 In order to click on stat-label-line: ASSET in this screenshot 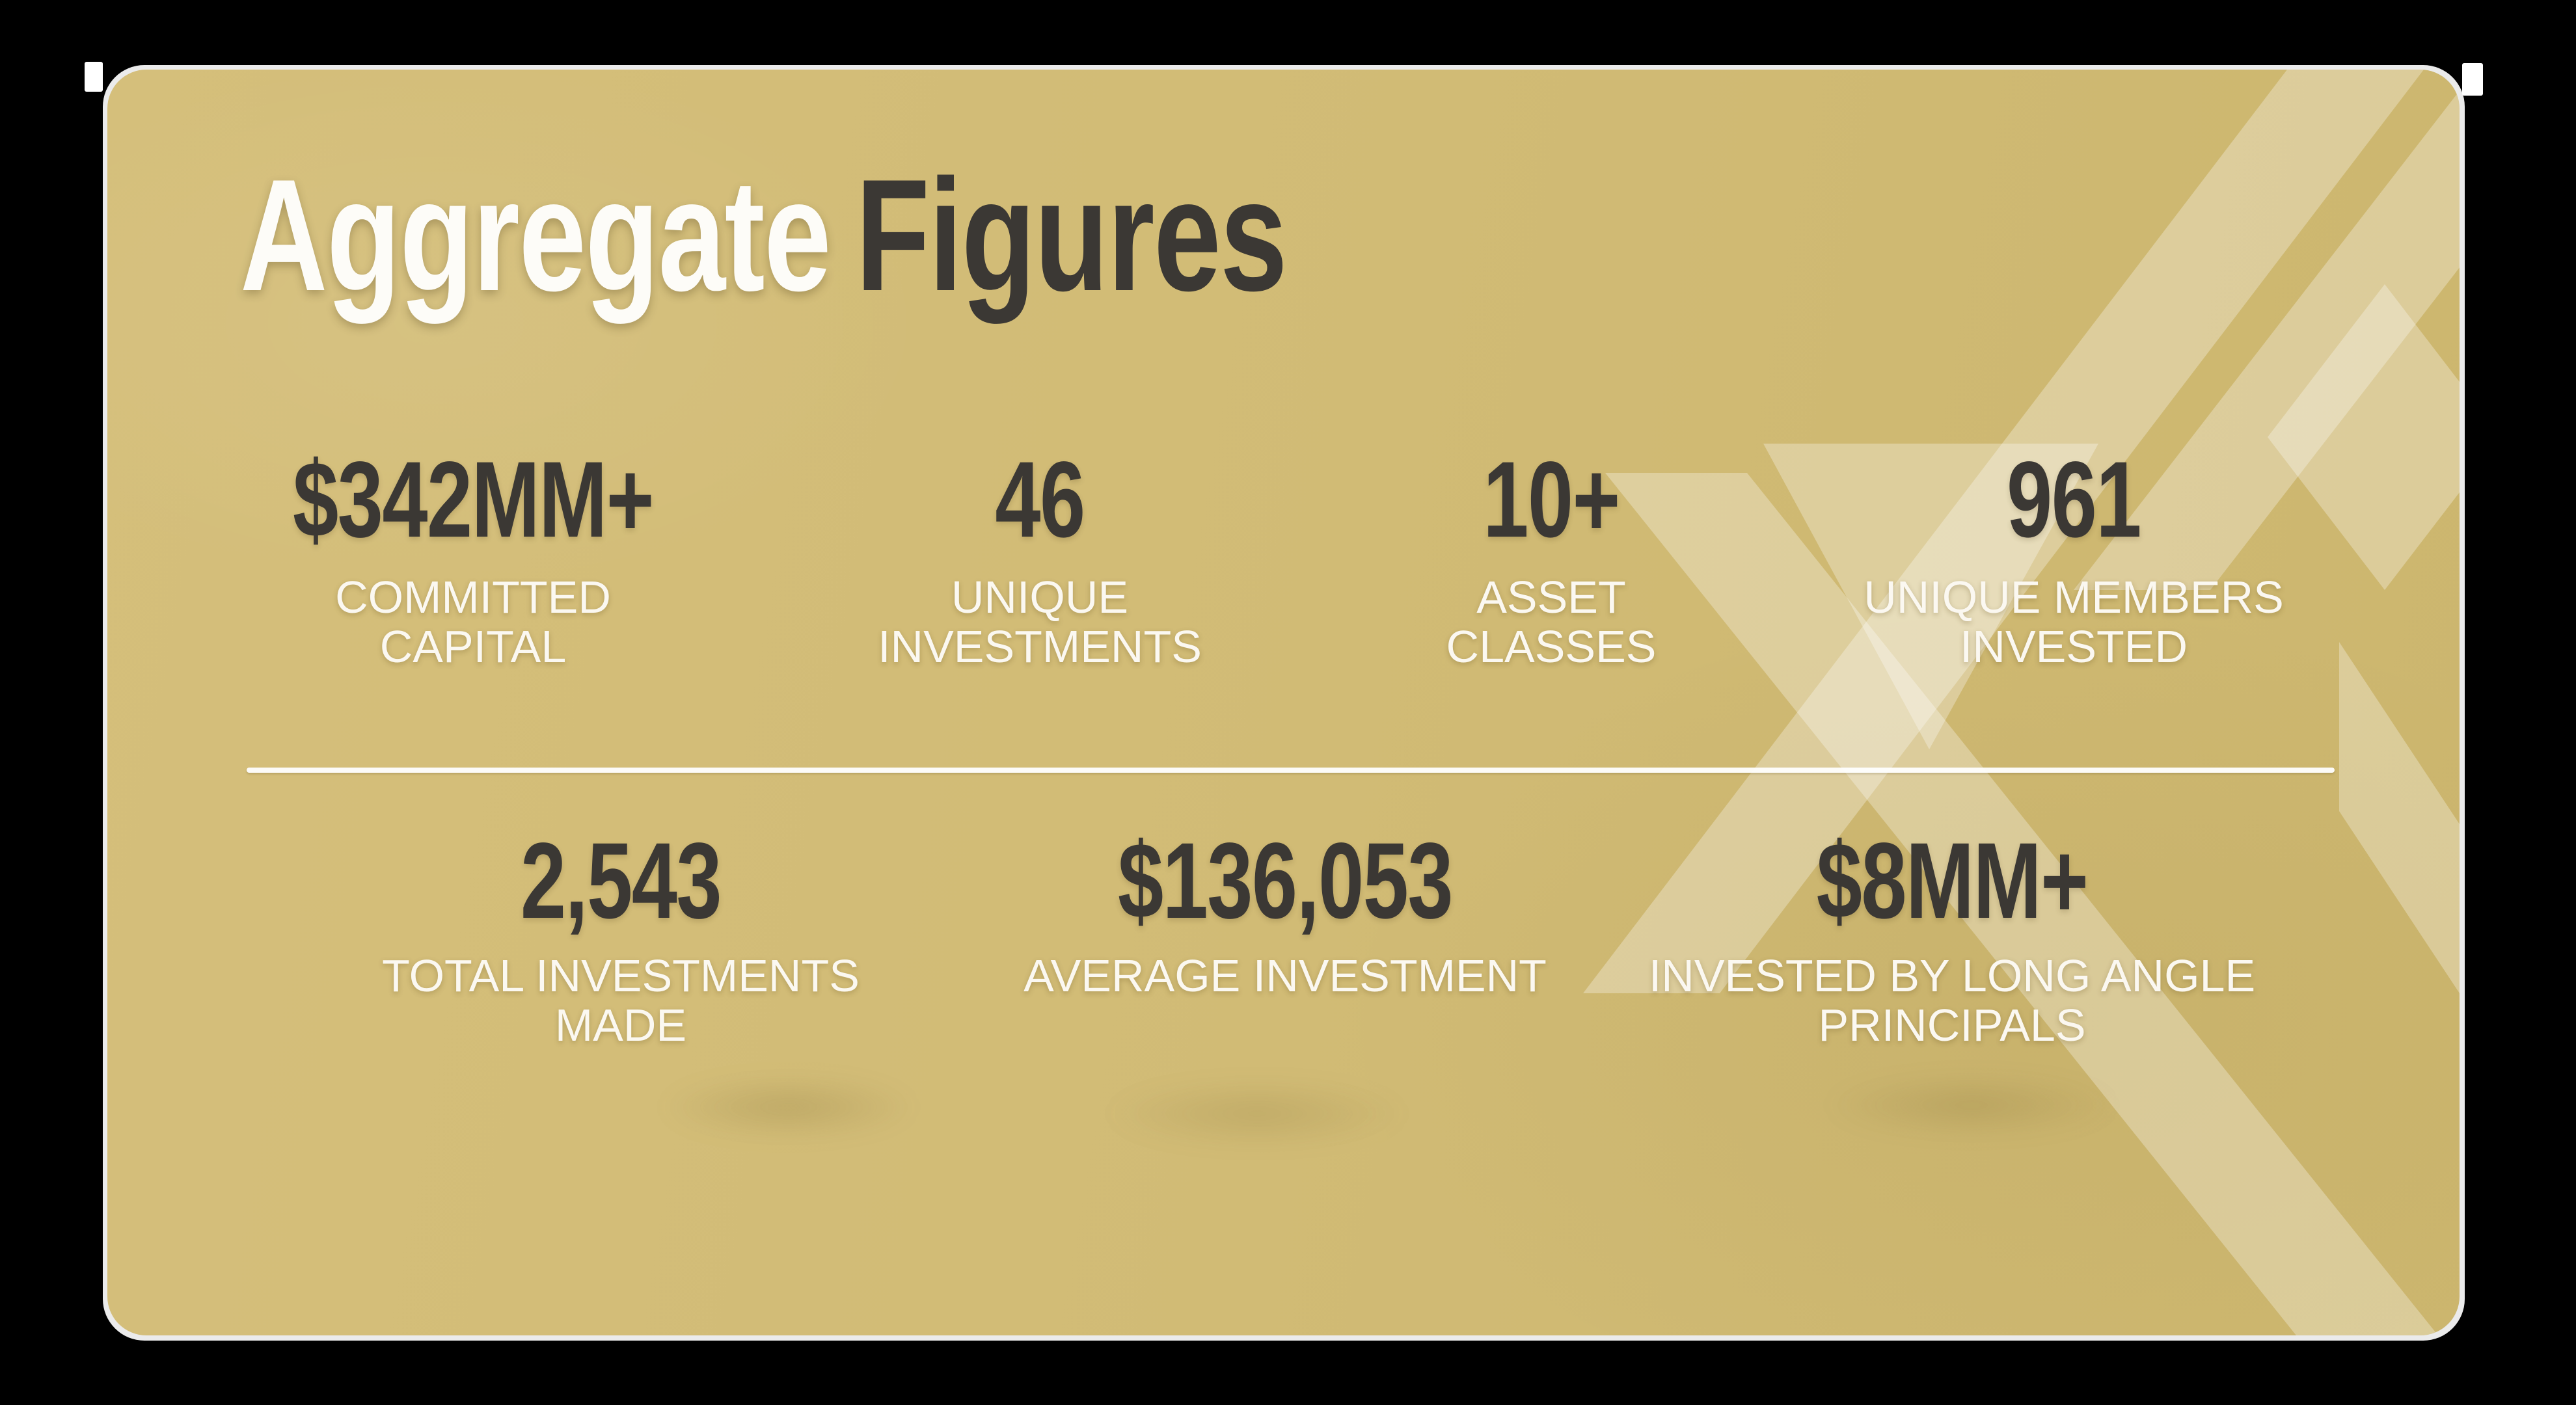, I will do `click(1551, 597)`.